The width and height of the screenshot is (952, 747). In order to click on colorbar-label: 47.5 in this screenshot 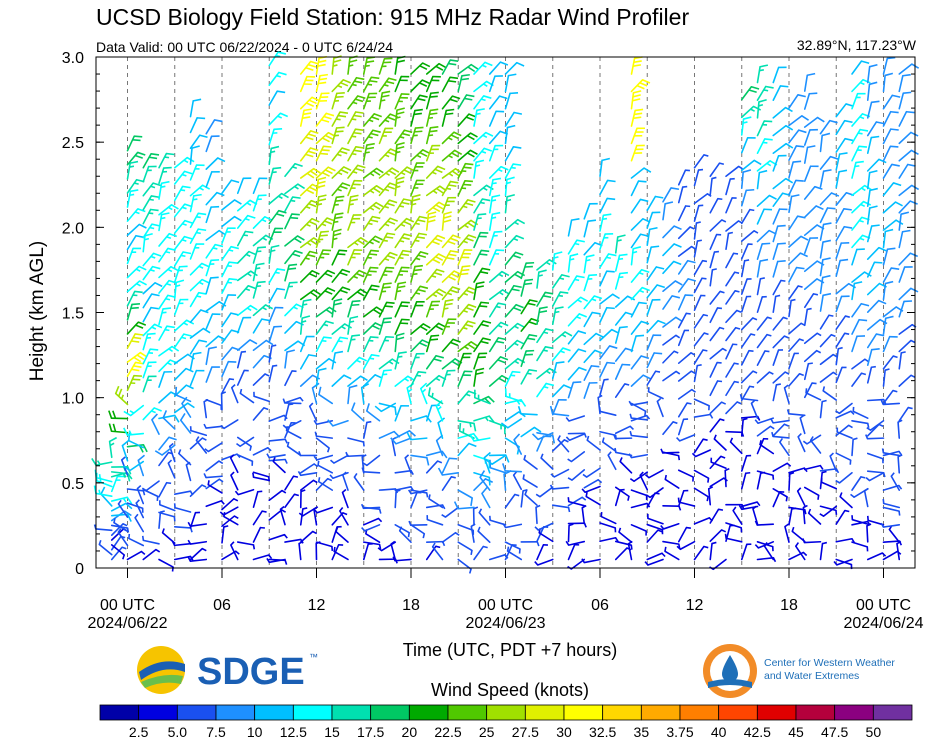, I will do `click(834, 732)`.